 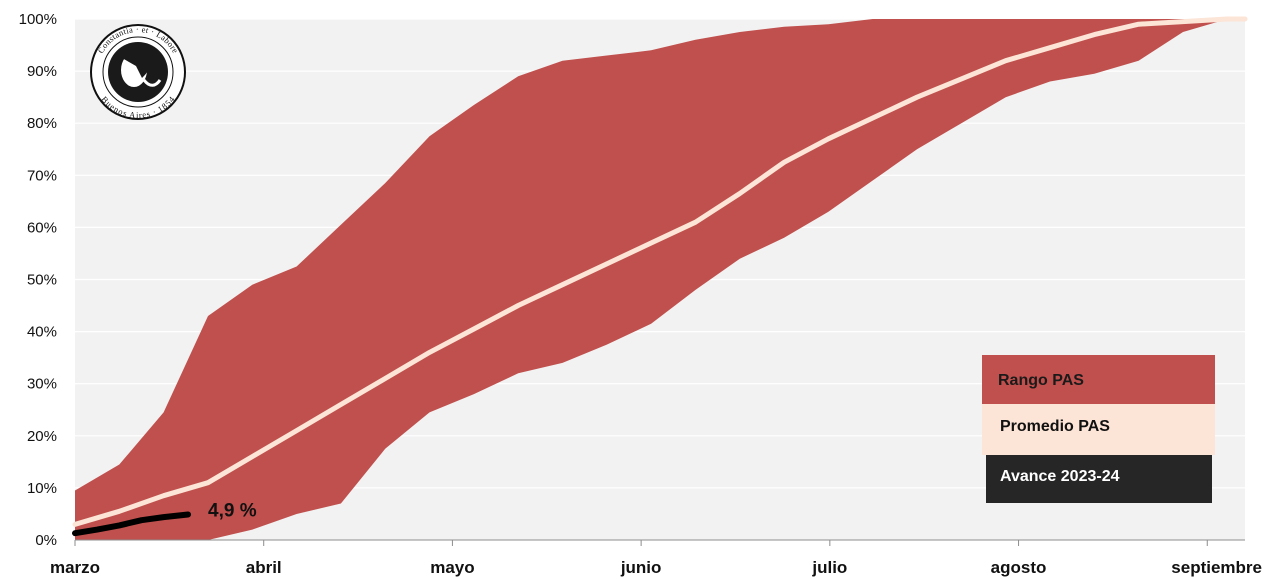 I want to click on y-tick-label: 30%, so click(x=42, y=384).